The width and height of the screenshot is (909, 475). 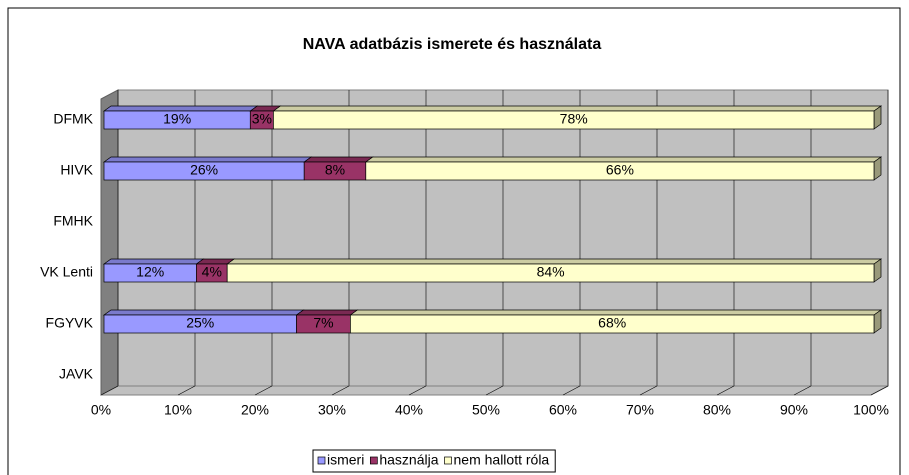 I want to click on x-tick-label: 0%, so click(x=101, y=410).